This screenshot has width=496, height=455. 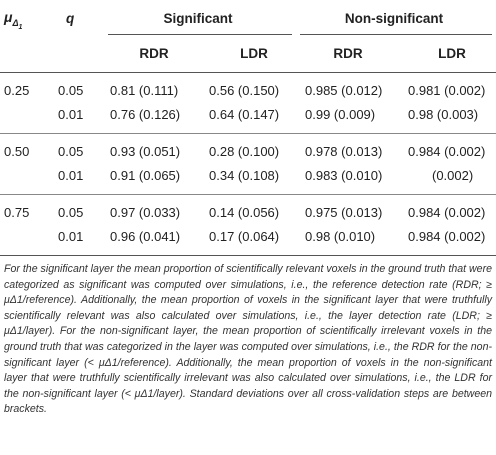 I want to click on group-underline-non-significant, so click(x=396, y=34).